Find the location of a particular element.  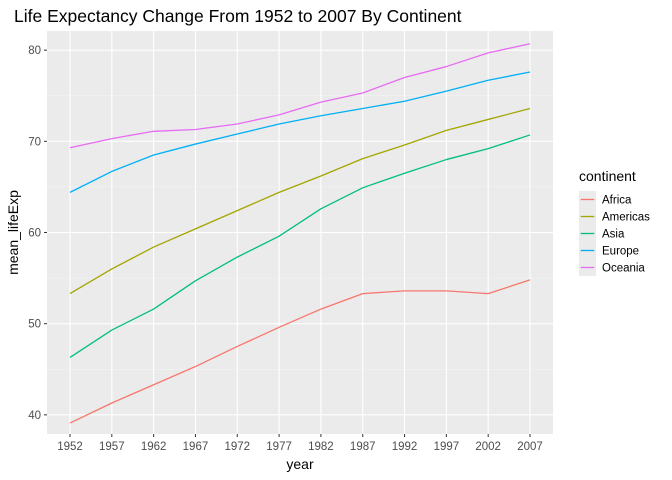

x-tick-label: 2007 is located at coordinates (530, 447).